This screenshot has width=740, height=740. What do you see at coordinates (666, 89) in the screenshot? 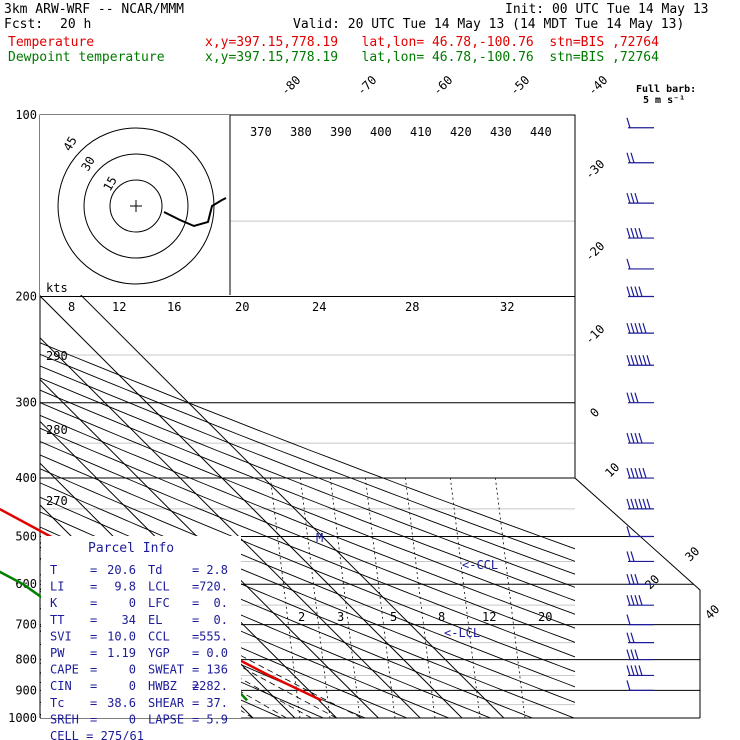
I see `barb-note-line1: Full barb:` at bounding box center [666, 89].